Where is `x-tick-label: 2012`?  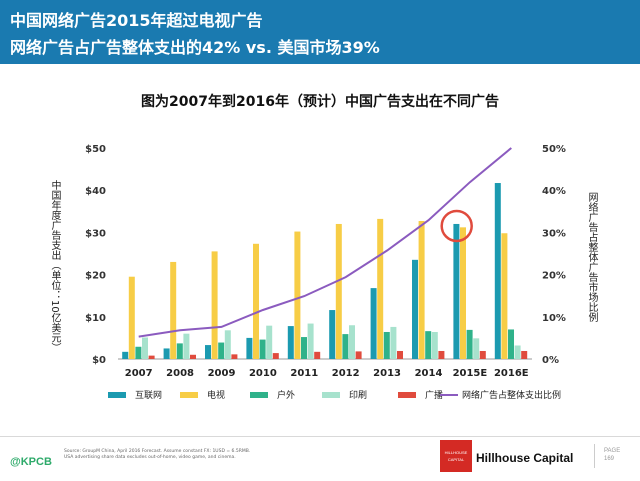
x-tick-label: 2012 is located at coordinates (346, 373).